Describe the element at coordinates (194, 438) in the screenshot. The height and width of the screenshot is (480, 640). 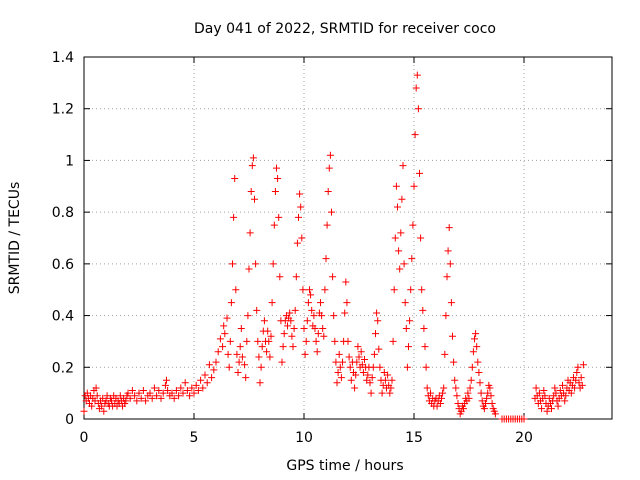
I see `x-tick-label: 5` at that location.